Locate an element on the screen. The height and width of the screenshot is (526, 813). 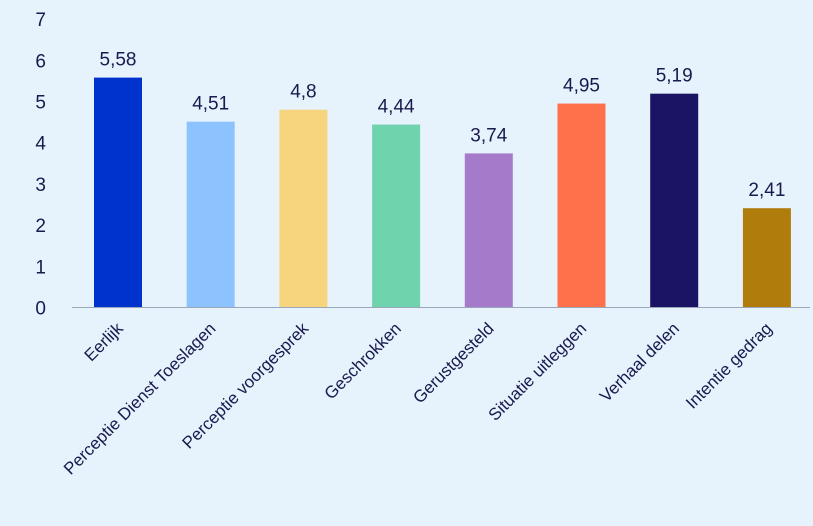
y-tick-label: 6 is located at coordinates (40, 61).